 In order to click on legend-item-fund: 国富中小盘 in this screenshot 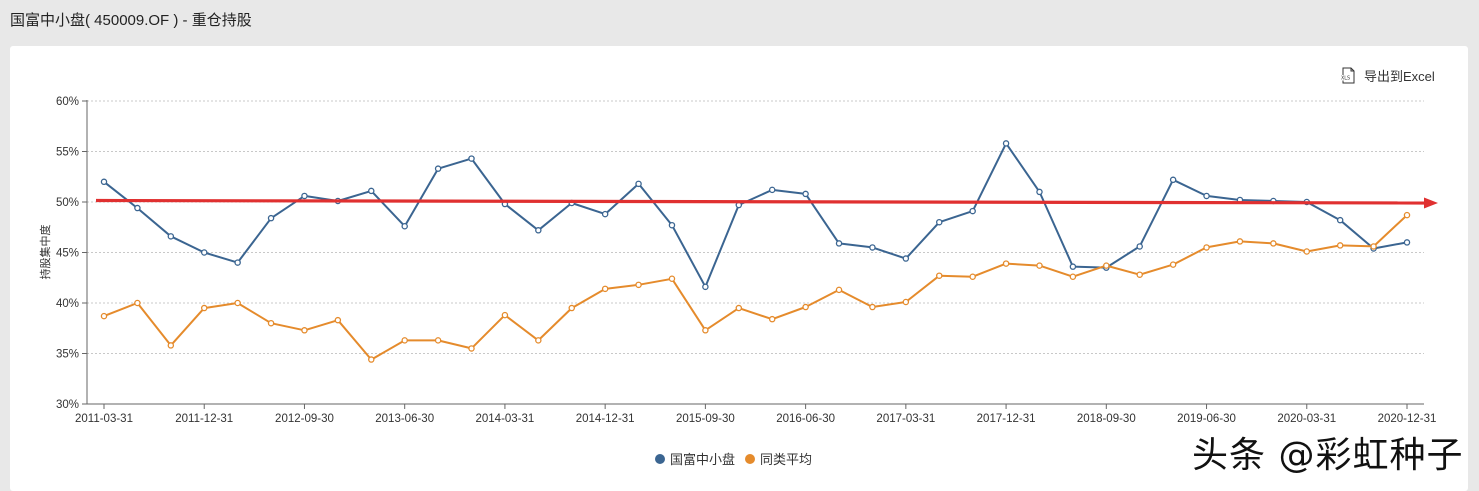, I will do `click(695, 458)`.